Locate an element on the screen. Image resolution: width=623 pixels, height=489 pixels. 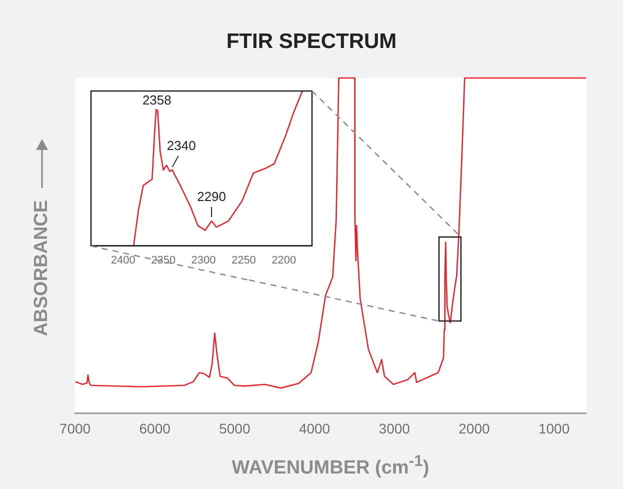
y-axis-title: ABSORBANCE is located at coordinates (42, 268).